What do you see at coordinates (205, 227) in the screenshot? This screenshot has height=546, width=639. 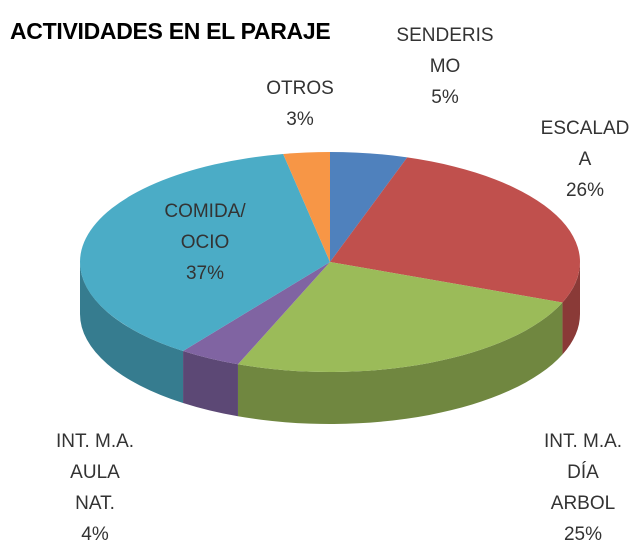 I see `category-label: COMIDA/ OCIO` at bounding box center [205, 227].